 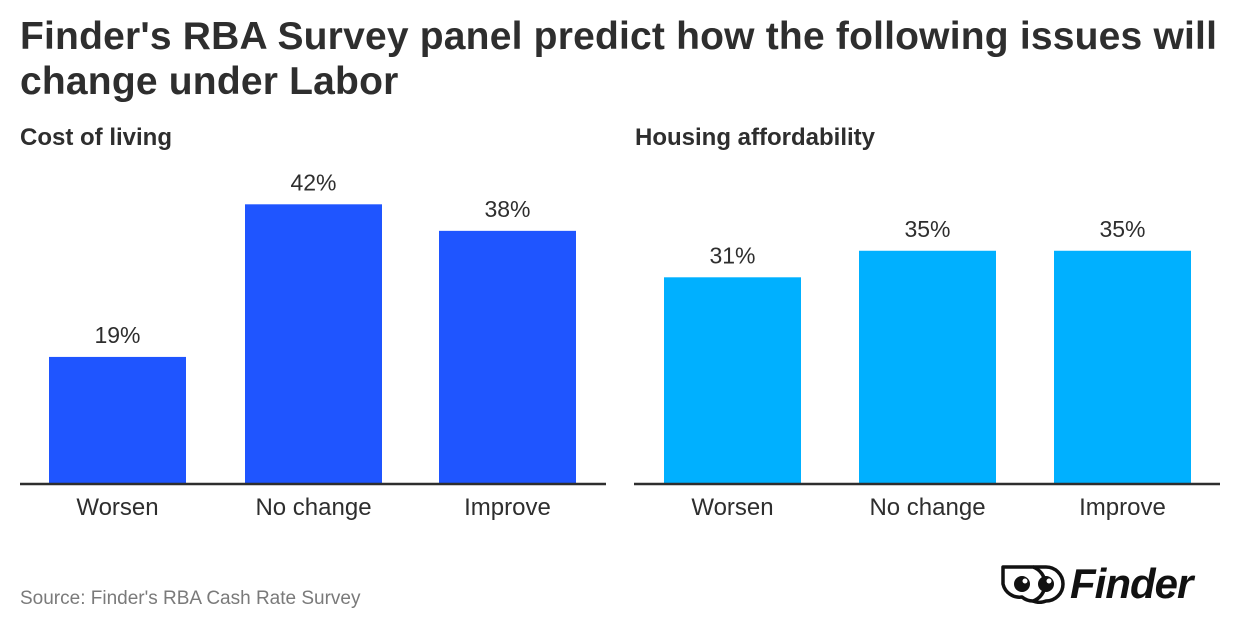 What do you see at coordinates (96, 137) in the screenshot?
I see `panel-title-cost-of-living: Cost of living` at bounding box center [96, 137].